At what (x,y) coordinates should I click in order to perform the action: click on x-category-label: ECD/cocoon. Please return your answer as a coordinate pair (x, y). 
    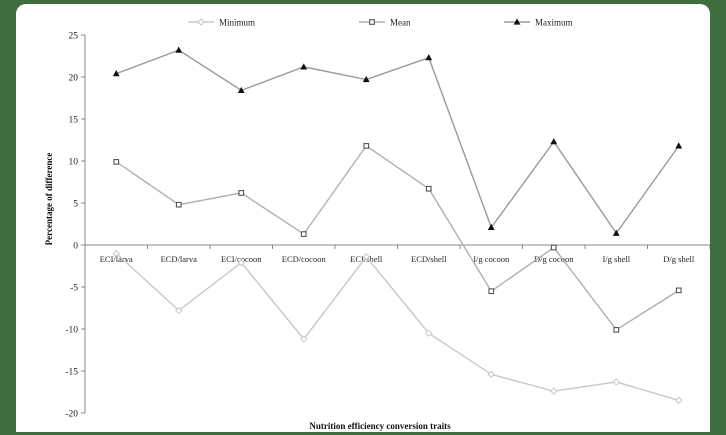
    Looking at the image, I should click on (304, 259).